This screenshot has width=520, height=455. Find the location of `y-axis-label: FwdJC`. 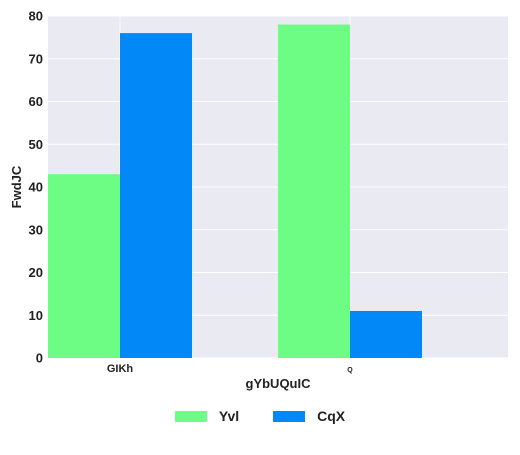

y-axis-label: FwdJC is located at coordinates (16, 186).